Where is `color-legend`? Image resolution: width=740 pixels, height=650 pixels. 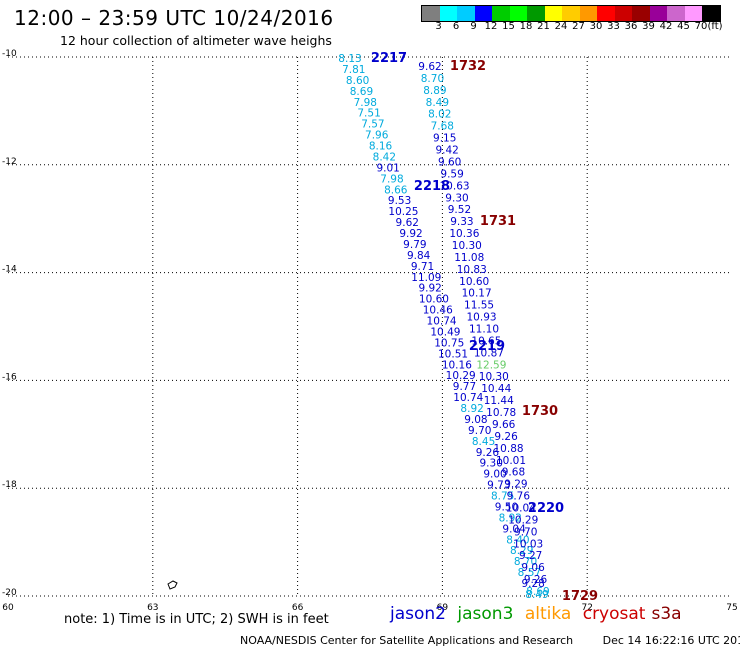
color-legend is located at coordinates (571, 13).